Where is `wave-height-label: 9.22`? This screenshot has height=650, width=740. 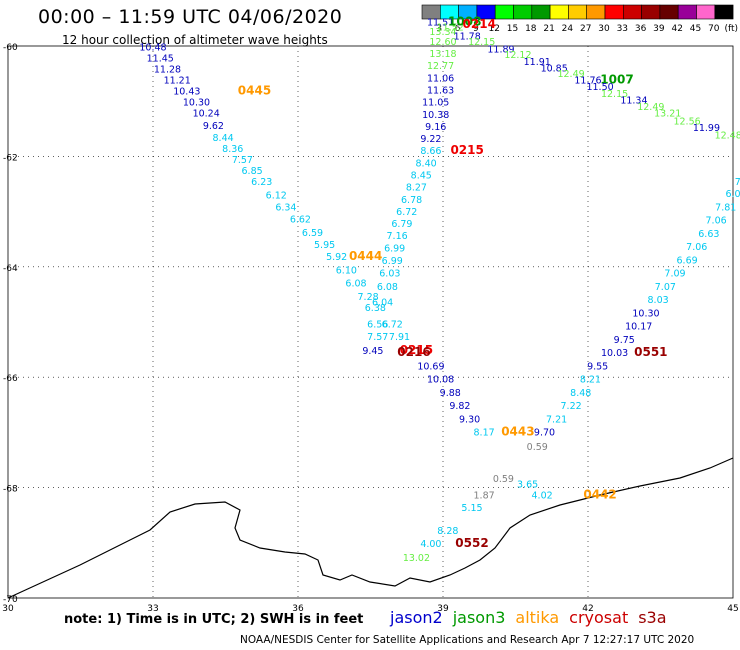 wave-height-label: 9.22 is located at coordinates (430, 139).